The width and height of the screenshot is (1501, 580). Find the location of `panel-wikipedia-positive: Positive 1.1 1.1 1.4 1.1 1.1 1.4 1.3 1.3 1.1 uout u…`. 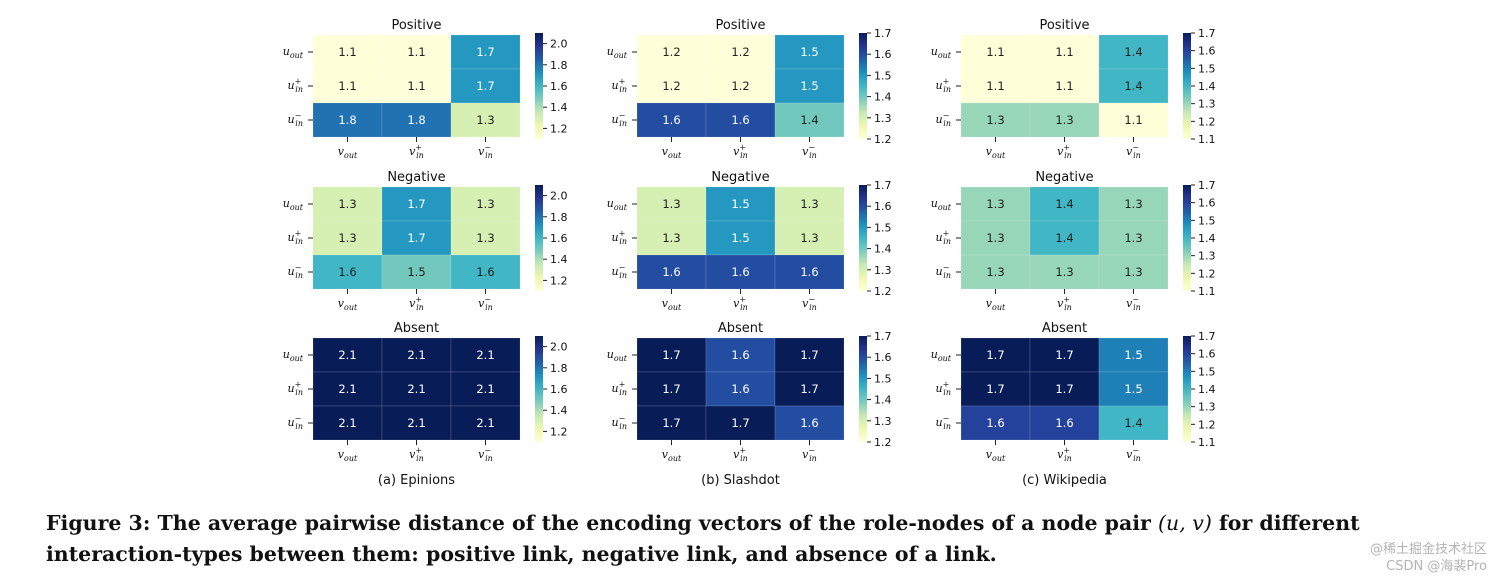

panel-wikipedia-positive: Positive 1.1 1.1 1.4 1.1 1.1 1.4 1.3 1.3 1.1 uout u… is located at coordinates (1073, 89).